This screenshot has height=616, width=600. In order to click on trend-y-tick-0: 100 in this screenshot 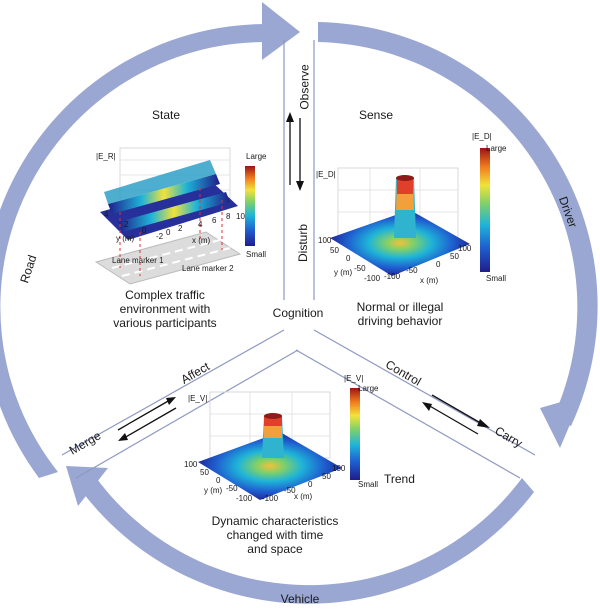, I will do `click(191, 464)`.